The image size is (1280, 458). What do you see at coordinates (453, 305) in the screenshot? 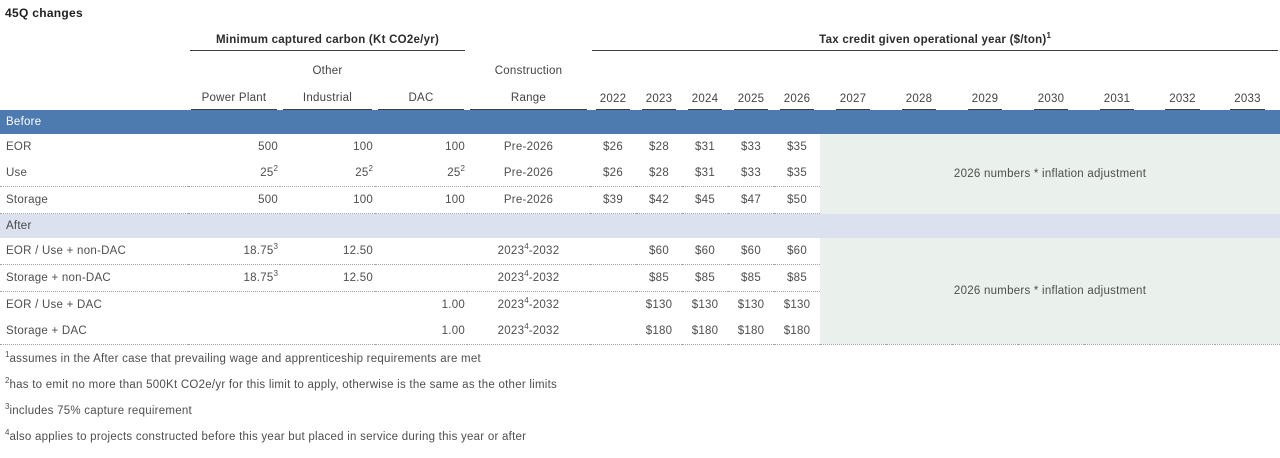
I see `cell-dac: 1.00` at bounding box center [453, 305].